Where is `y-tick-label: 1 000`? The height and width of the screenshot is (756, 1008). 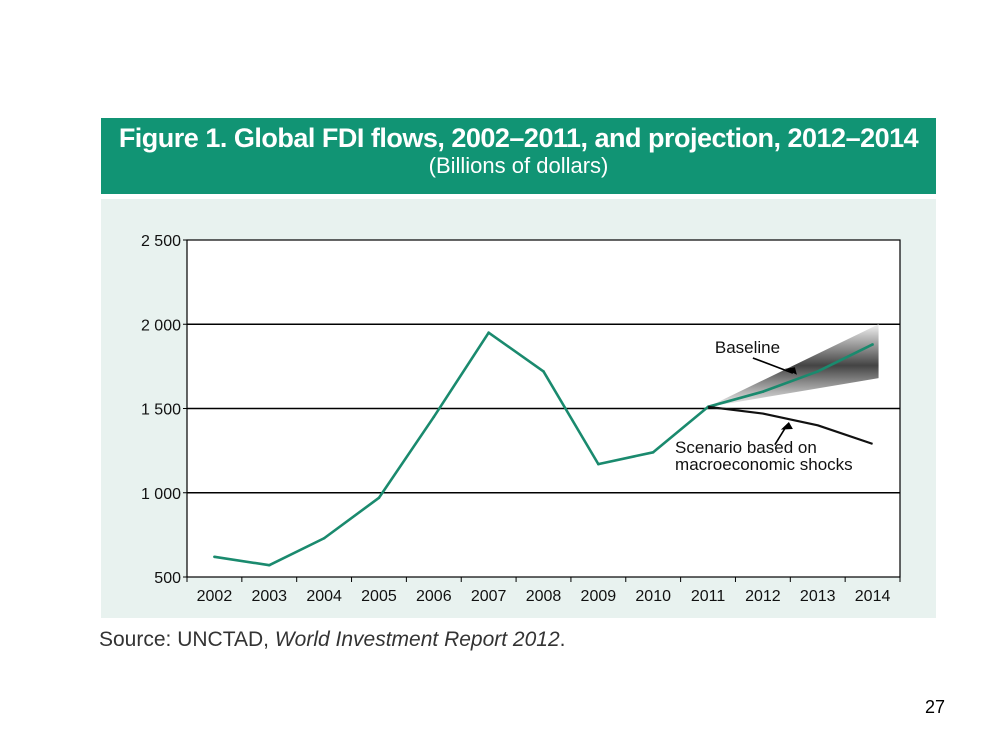
y-tick-label: 1 000 is located at coordinates (161, 494).